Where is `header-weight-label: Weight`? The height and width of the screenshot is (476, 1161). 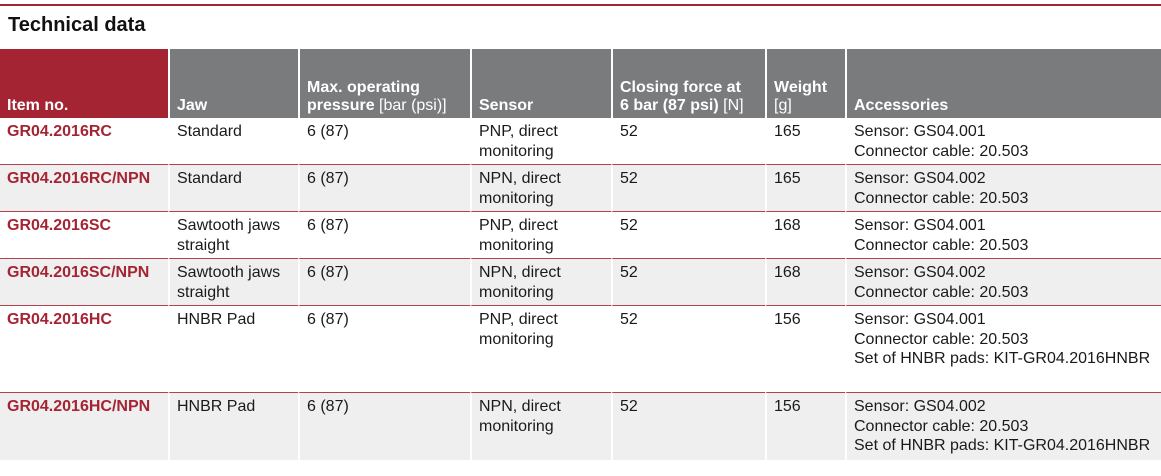 header-weight-label: Weight is located at coordinates (801, 87).